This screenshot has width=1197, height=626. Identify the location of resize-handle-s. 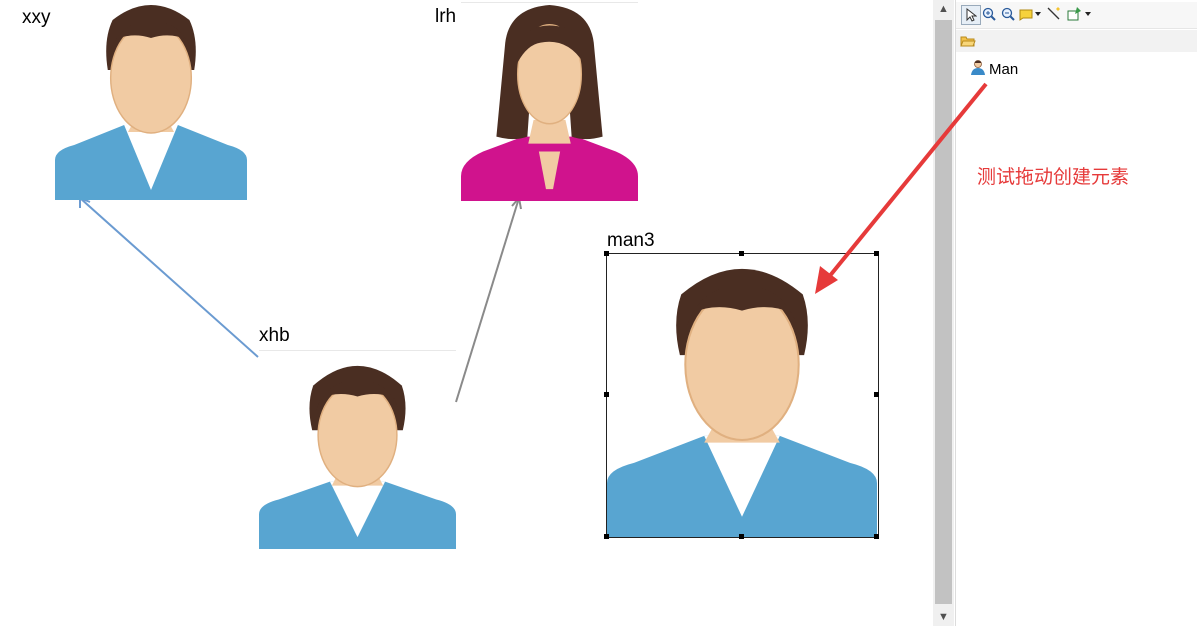
(741, 536).